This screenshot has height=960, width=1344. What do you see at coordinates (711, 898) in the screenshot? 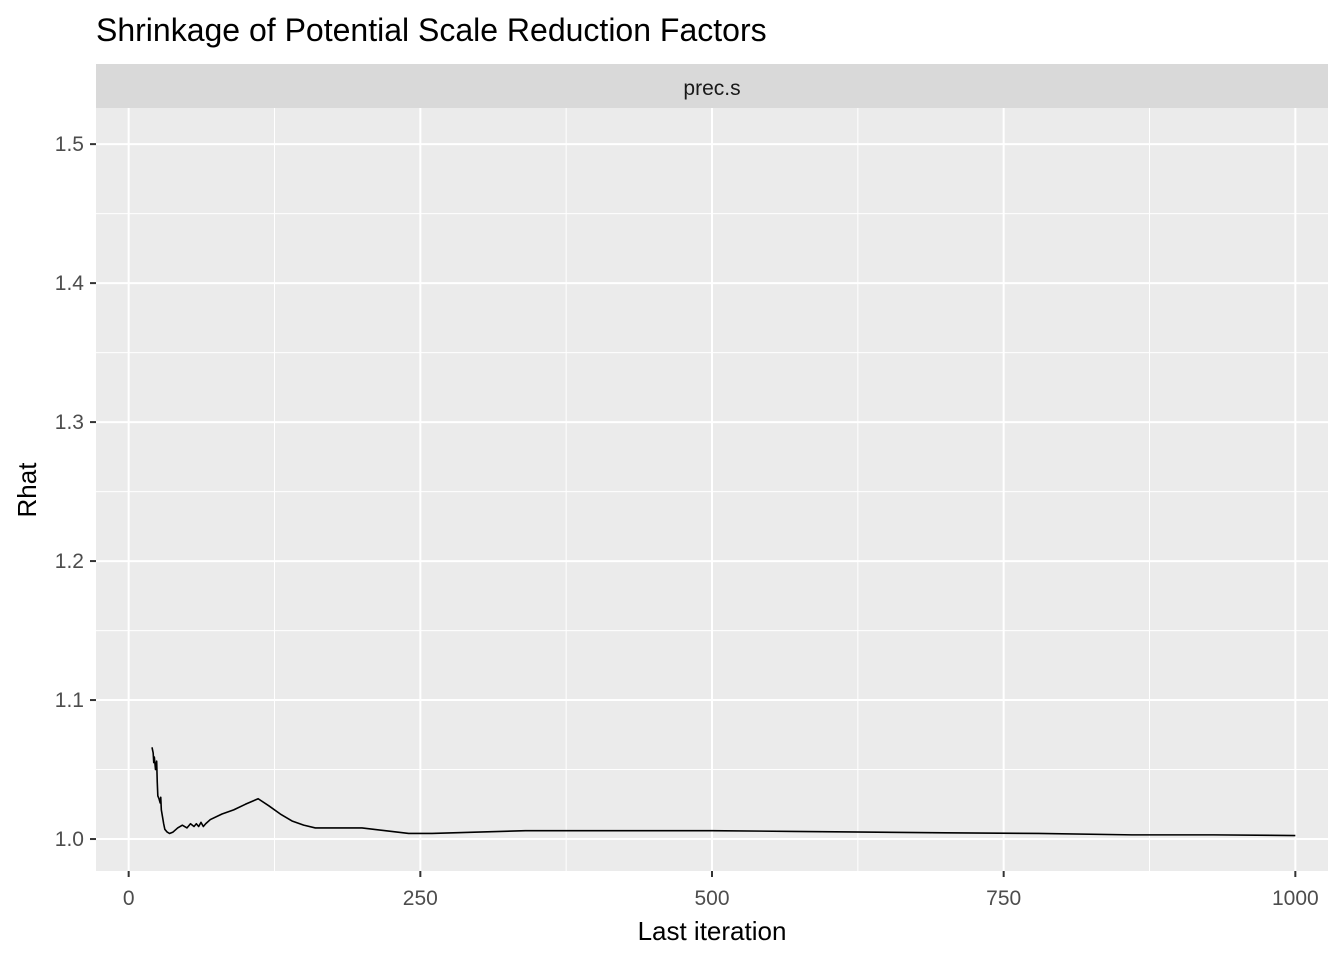
I see `x-tick-label: 500` at bounding box center [711, 898].